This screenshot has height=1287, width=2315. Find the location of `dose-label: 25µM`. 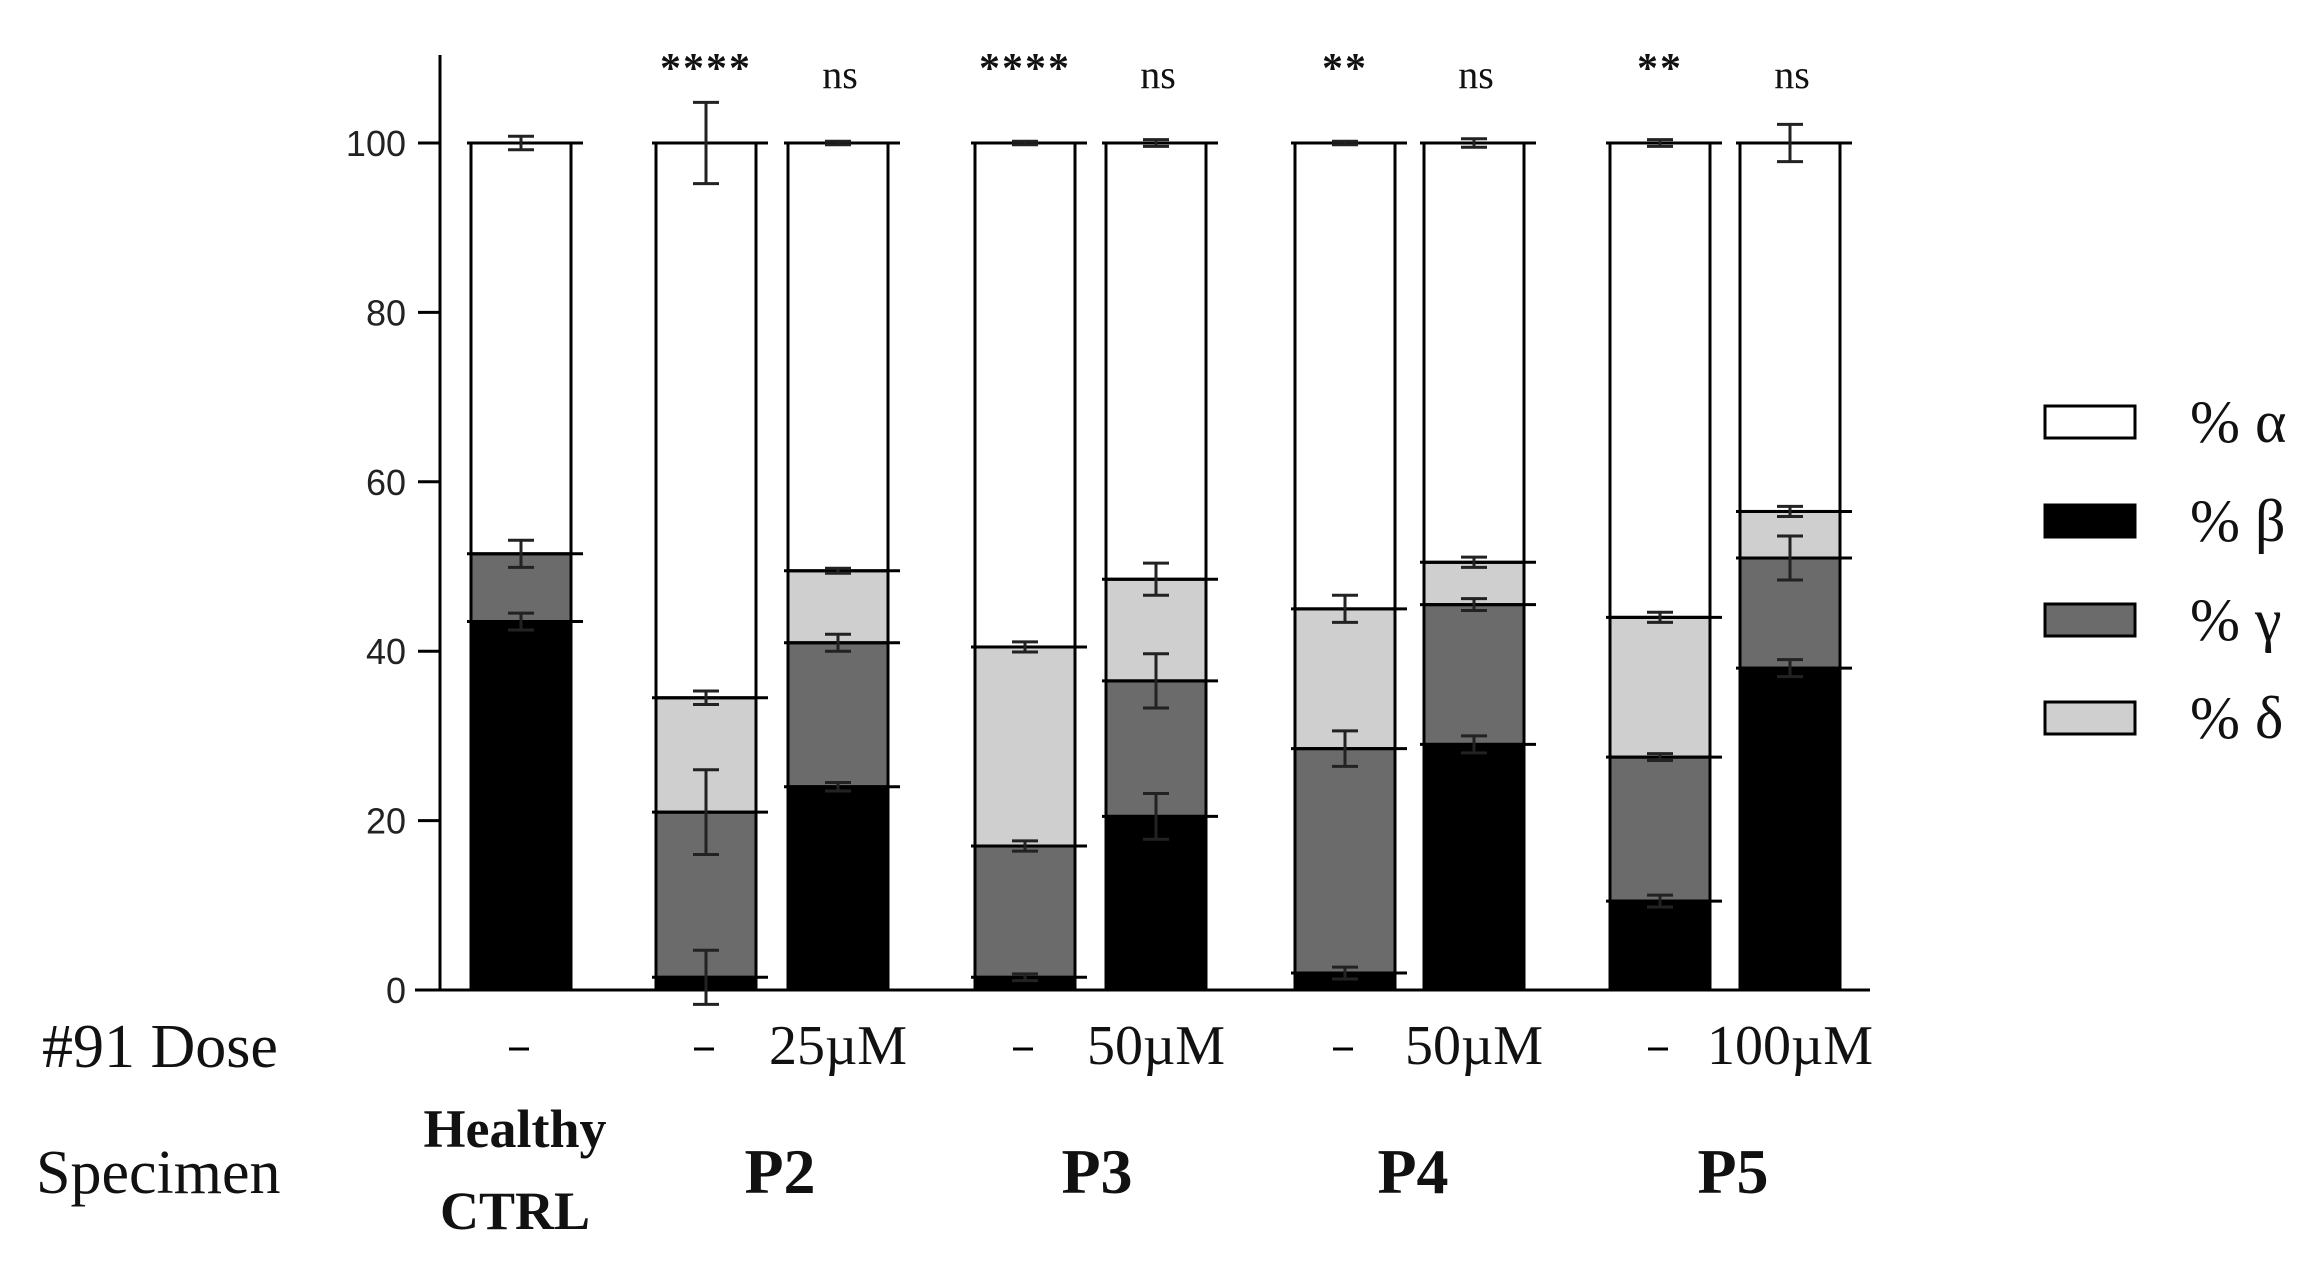

dose-label: 25µM is located at coordinates (838, 1046).